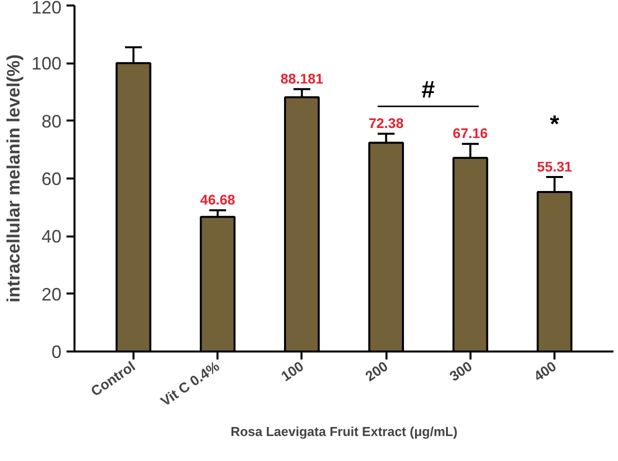  I want to click on y-tick-label: 80, so click(51, 121).